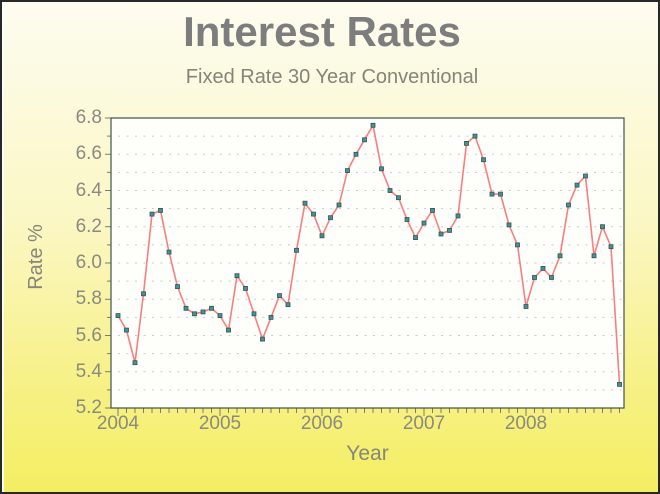  Describe the element at coordinates (332, 77) in the screenshot. I see `chart-subtitle: Fixed Rate 30 Year Conventional` at that location.